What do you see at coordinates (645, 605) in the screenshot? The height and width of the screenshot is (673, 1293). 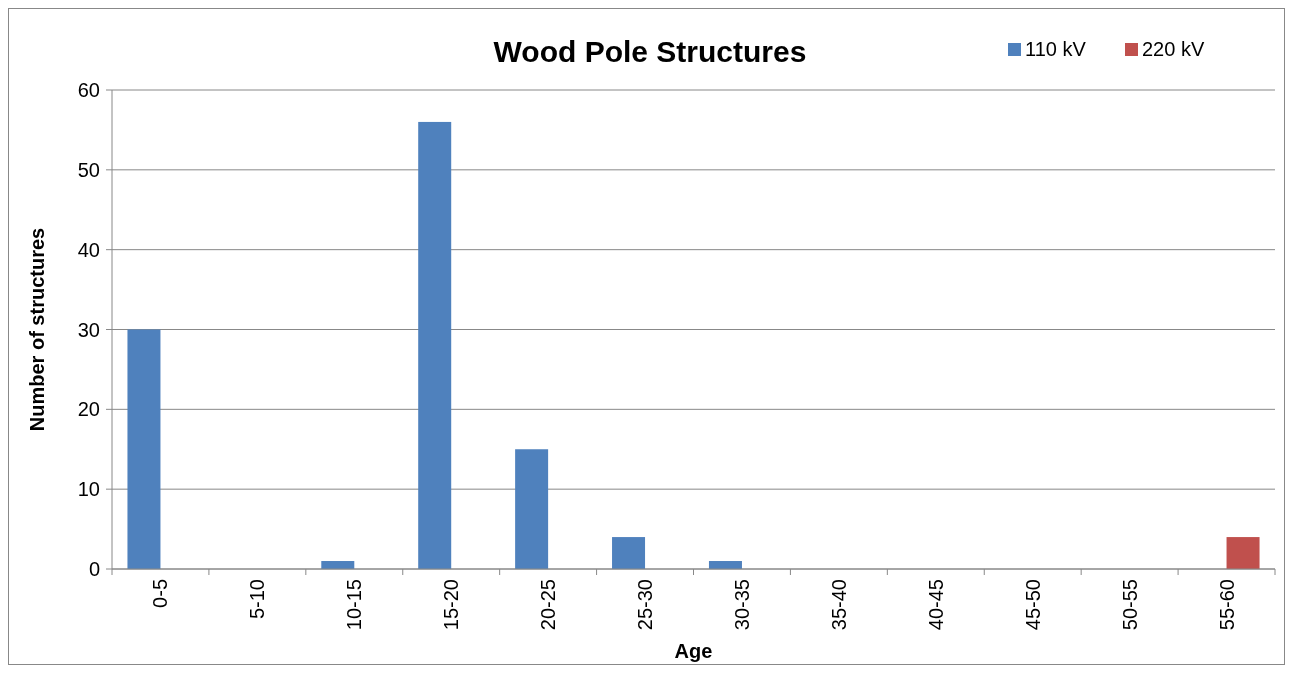 I see `x-tick-label: 25-30` at bounding box center [645, 605].